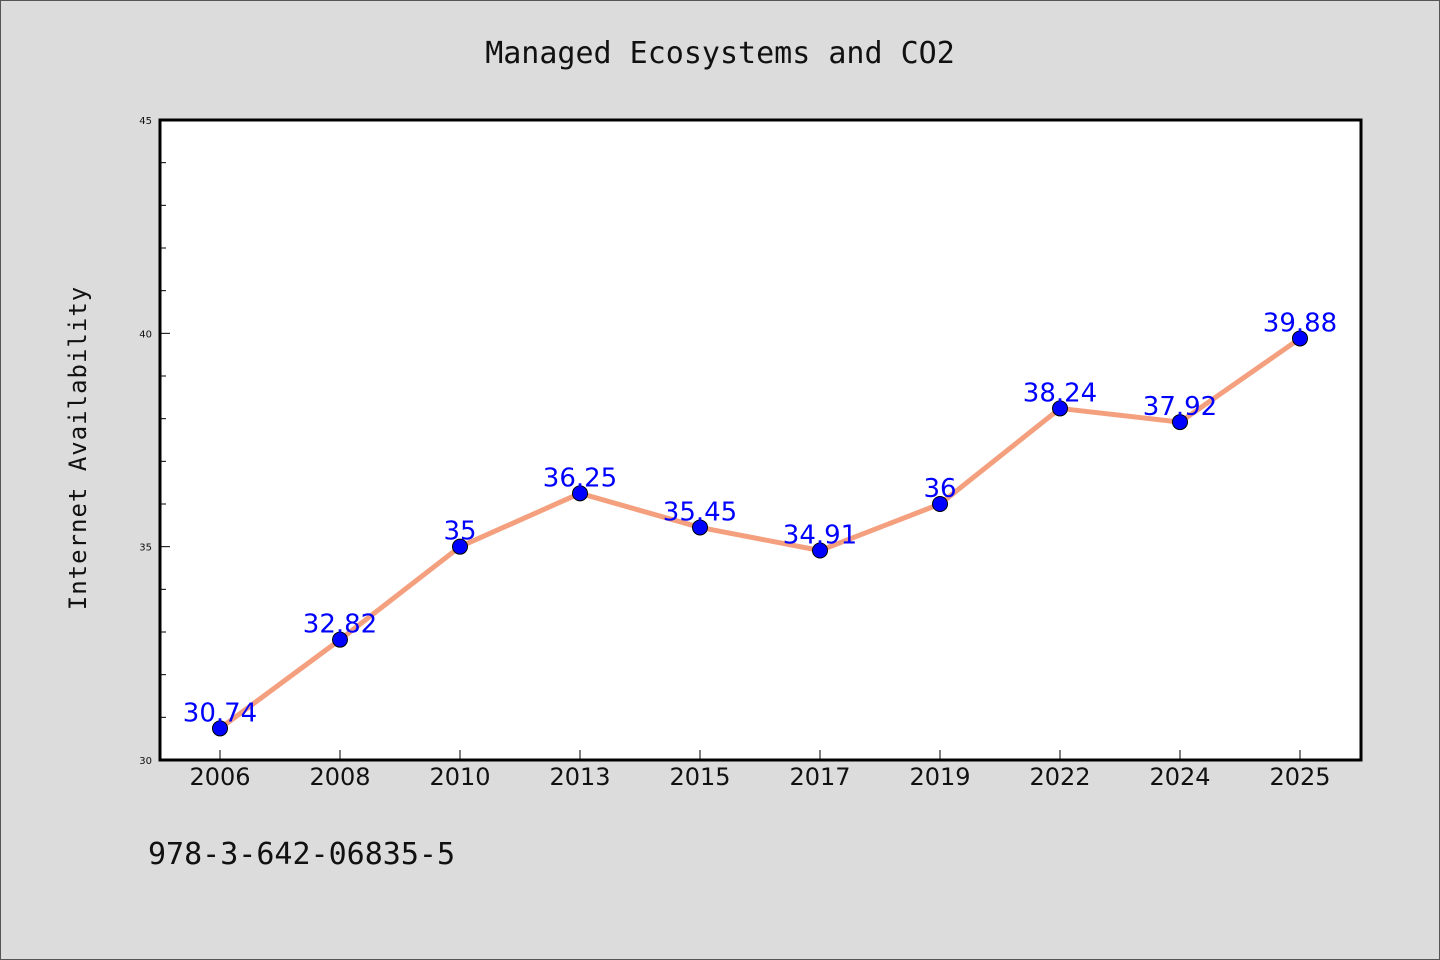  I want to click on x-tick-label: 2013, so click(579, 777).